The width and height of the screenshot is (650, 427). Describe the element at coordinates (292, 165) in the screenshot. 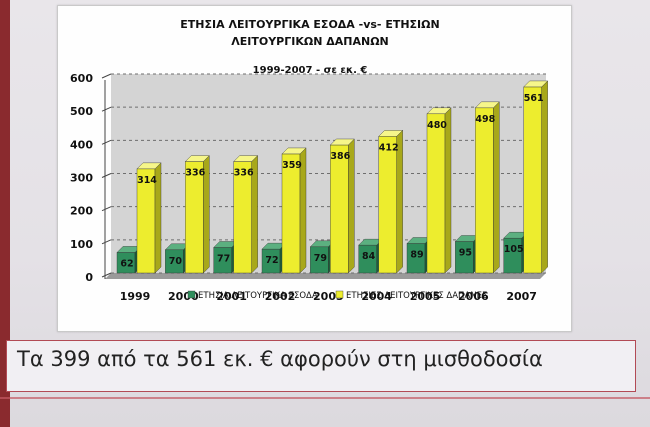

I see `expense-value-label: 359` at that location.